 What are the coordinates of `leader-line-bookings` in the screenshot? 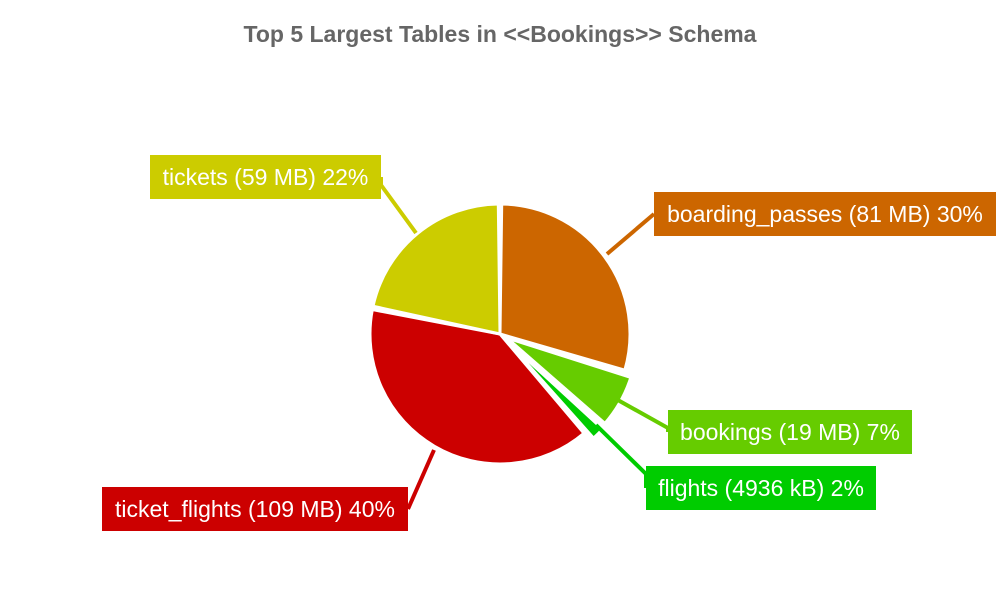 It's located at (642, 414).